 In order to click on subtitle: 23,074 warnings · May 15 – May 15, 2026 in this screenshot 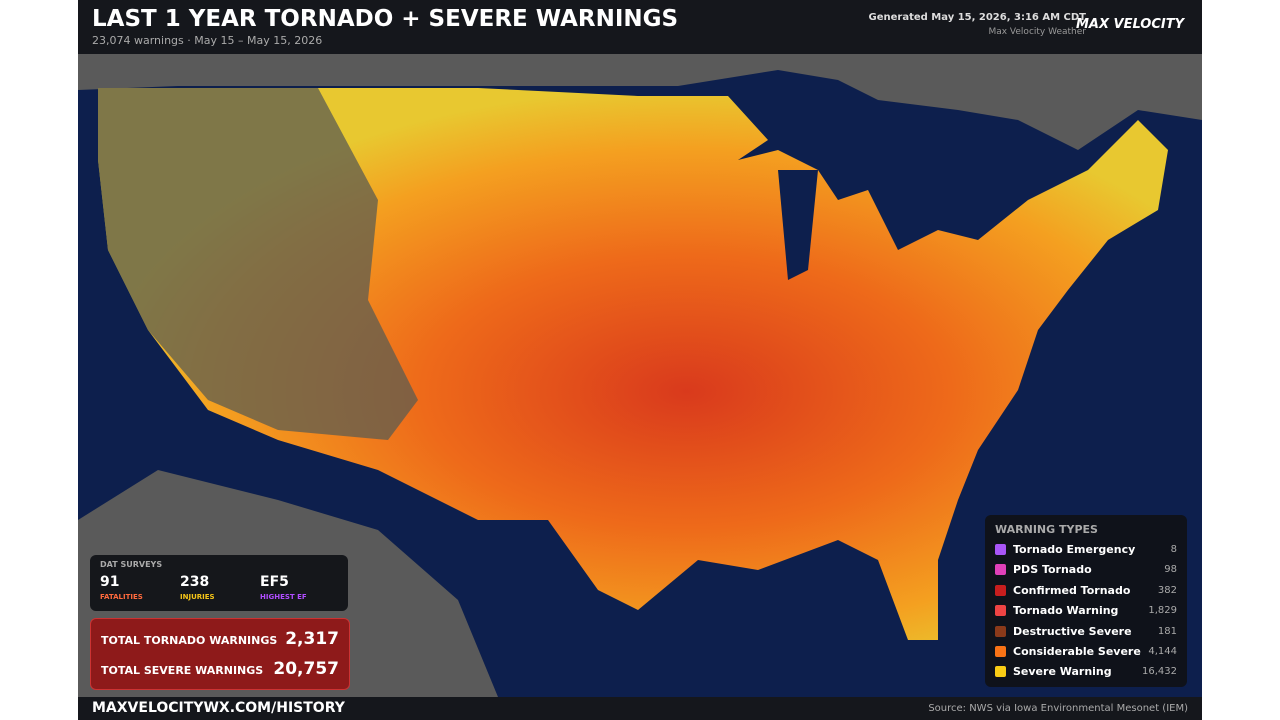, I will do `click(207, 40)`.